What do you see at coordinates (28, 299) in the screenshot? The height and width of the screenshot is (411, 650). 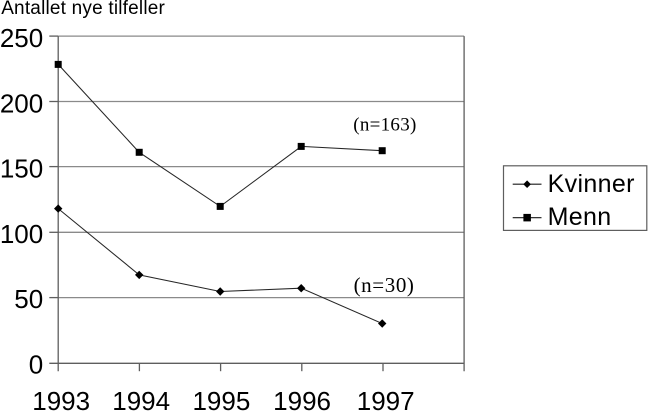 I see `svg-text: 50` at bounding box center [28, 299].